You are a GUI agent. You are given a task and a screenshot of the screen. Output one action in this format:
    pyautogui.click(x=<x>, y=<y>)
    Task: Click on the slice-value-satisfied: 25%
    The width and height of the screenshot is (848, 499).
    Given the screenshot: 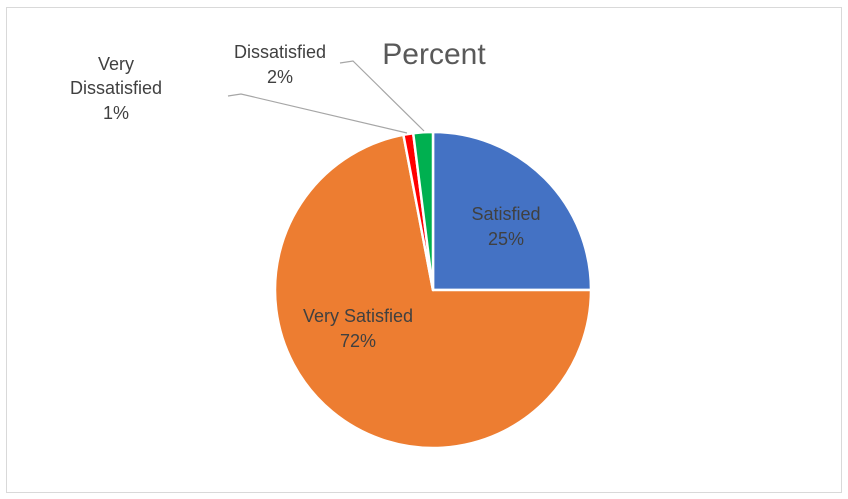 What is the action you would take?
    pyautogui.click(x=506, y=239)
    